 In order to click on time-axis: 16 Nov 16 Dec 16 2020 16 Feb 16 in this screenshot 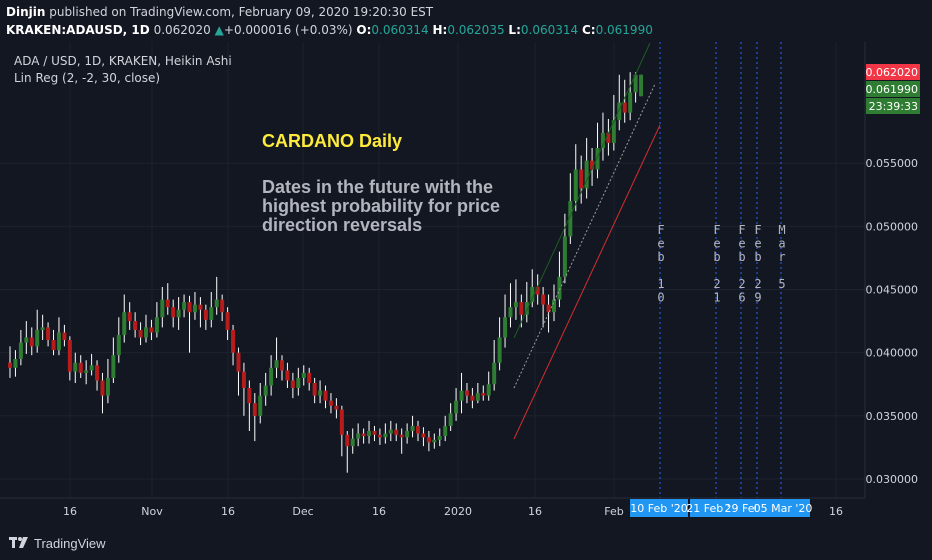, I will do `click(453, 511)`.